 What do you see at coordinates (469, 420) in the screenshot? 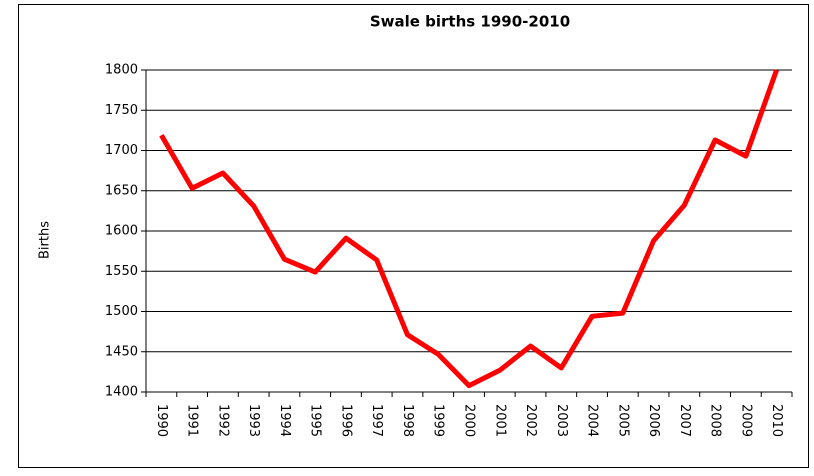
I see `x-tick-label: 2000` at bounding box center [469, 420].